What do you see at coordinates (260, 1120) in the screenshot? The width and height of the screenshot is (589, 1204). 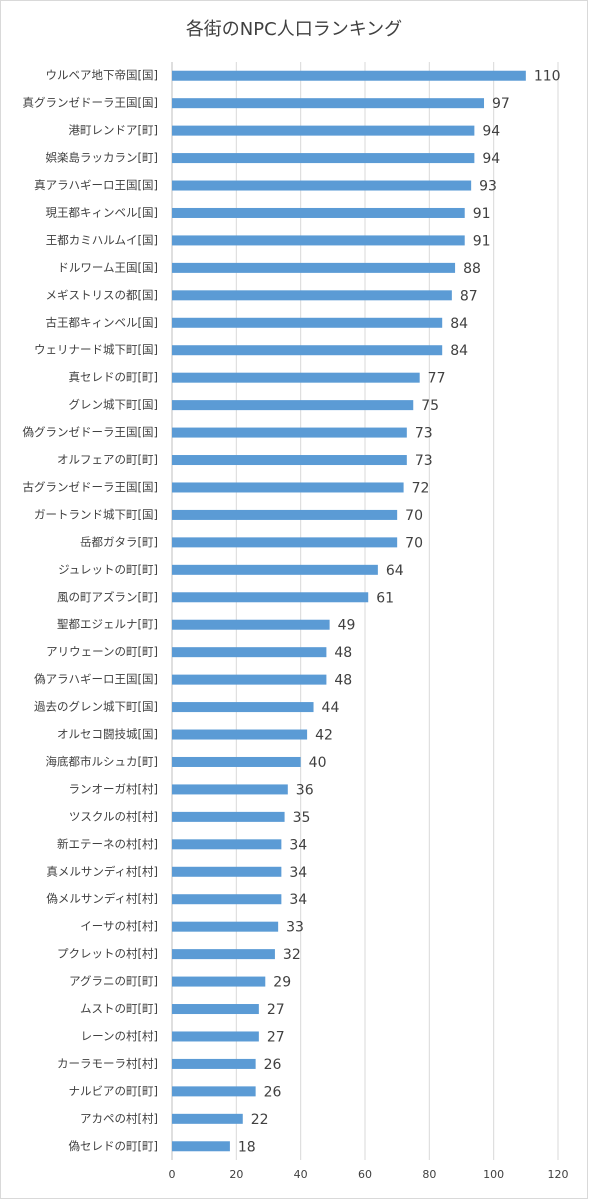 I see `data-label: 22` at bounding box center [260, 1120].